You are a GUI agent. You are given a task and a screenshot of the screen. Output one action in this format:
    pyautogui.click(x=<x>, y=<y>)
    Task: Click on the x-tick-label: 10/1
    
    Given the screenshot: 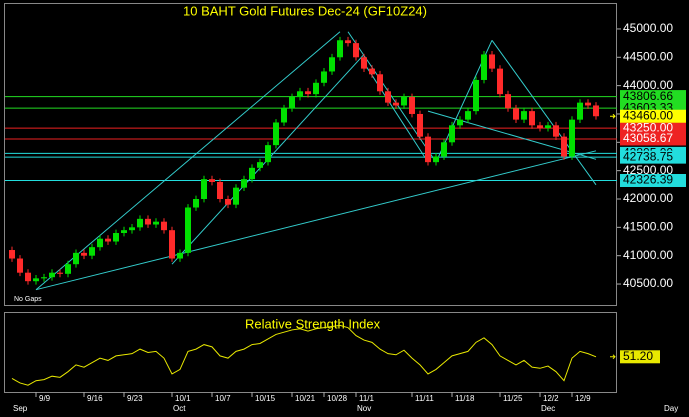 What is the action you would take?
    pyautogui.click(x=183, y=398)
    